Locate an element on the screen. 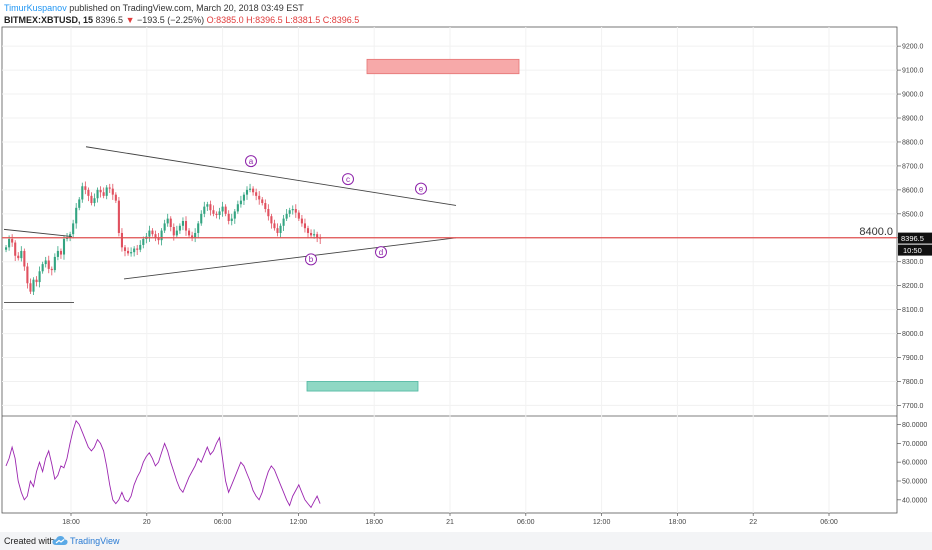  time-tick-label: 21 is located at coordinates (450, 522).